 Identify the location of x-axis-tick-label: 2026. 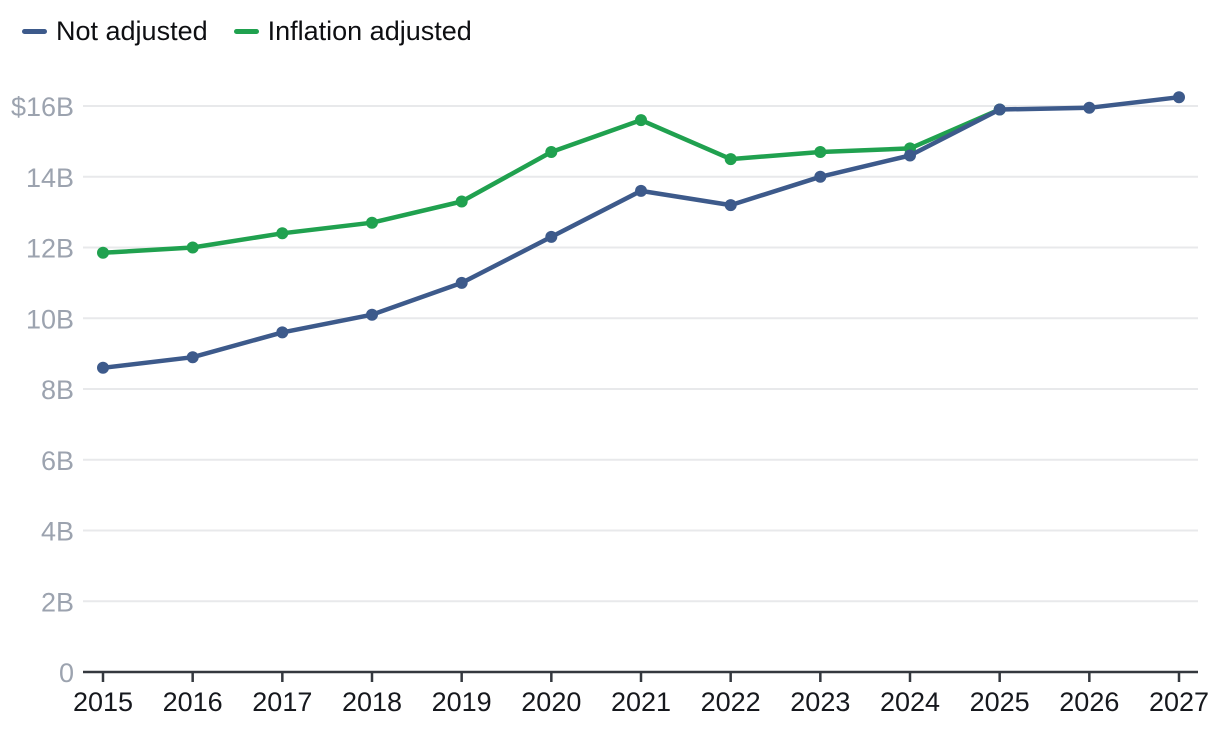
(1089, 702).